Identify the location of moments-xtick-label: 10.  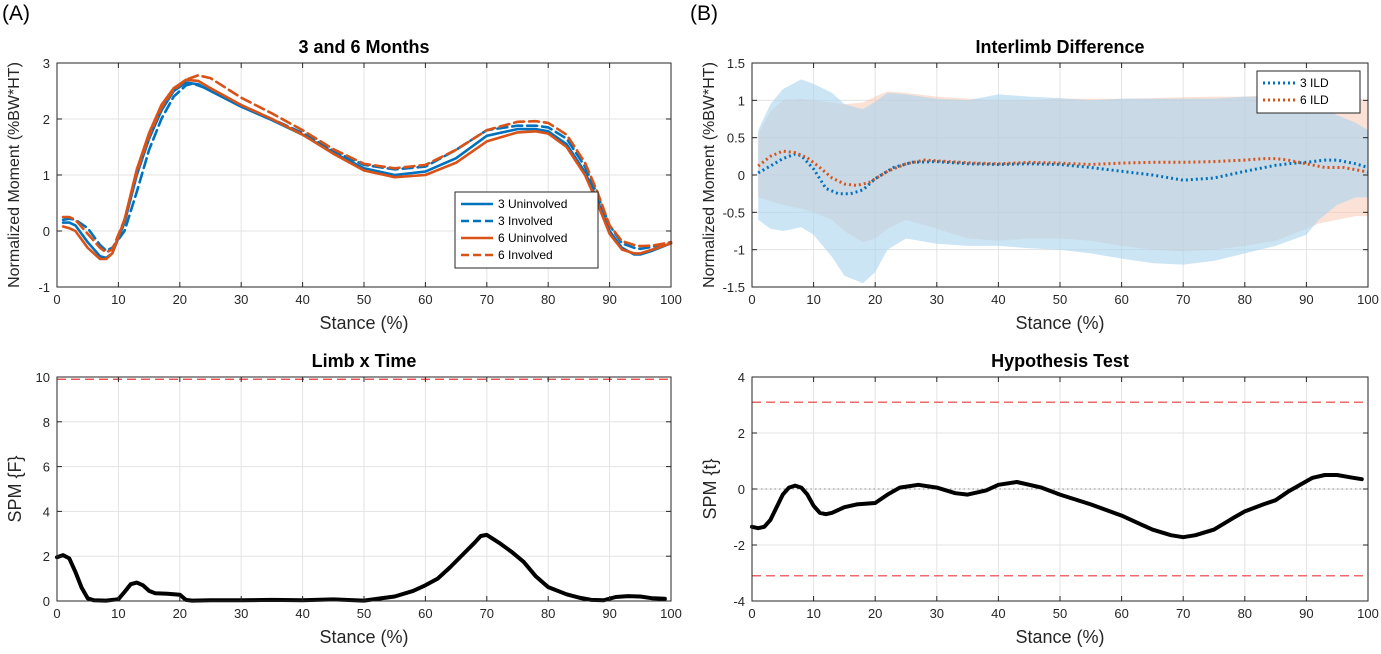
(118, 299).